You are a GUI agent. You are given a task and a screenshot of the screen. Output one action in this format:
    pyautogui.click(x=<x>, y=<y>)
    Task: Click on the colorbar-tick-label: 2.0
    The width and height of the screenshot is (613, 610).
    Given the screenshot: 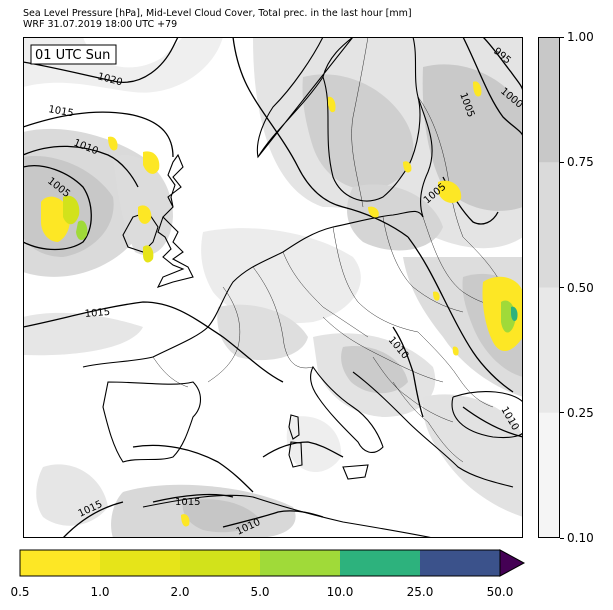 What is the action you would take?
    pyautogui.click(x=180, y=592)
    